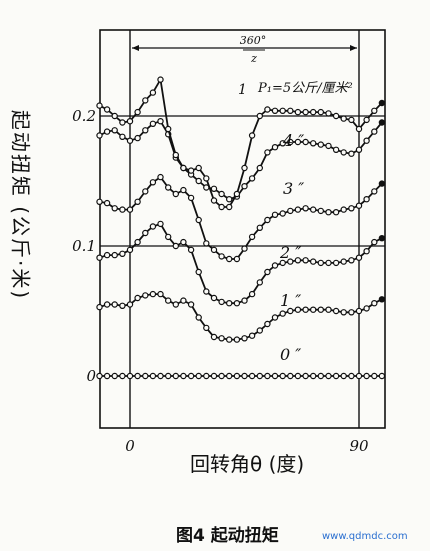 This screenshot has height=551, width=430. What do you see at coordinates (290, 354) in the screenshot?
I see `series-label: 0 ″` at bounding box center [290, 354].